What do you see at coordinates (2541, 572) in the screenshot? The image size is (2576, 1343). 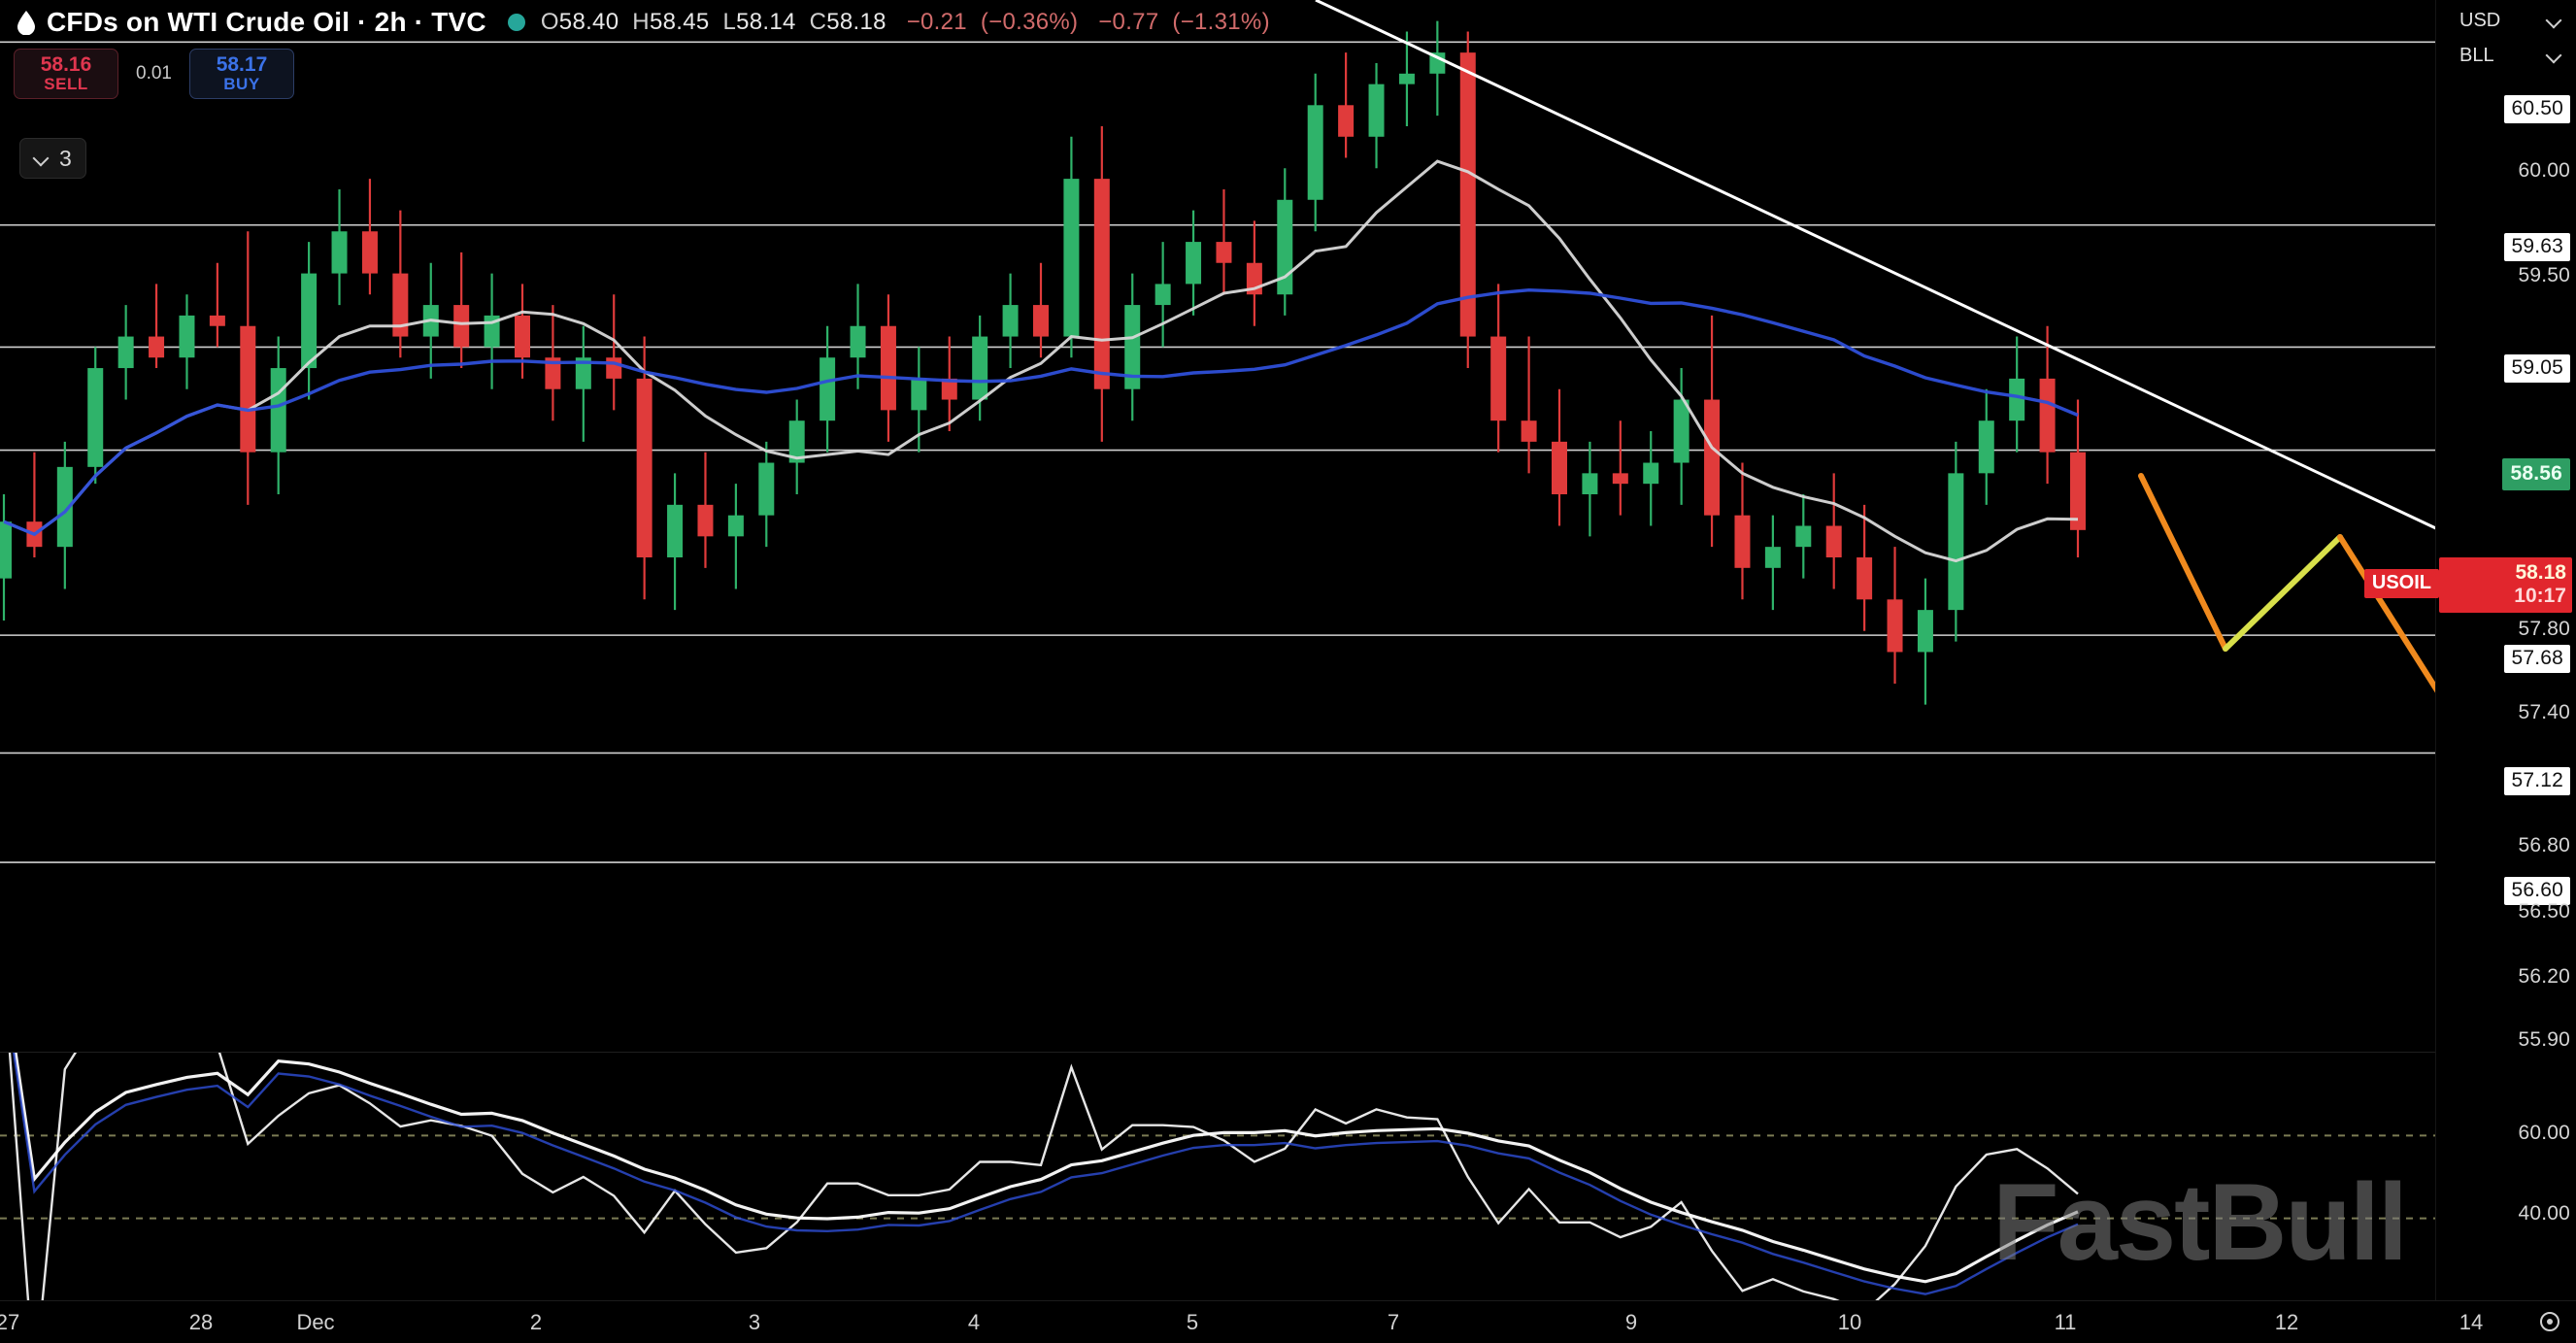 I see `current-price-value: 58.18` at bounding box center [2541, 572].